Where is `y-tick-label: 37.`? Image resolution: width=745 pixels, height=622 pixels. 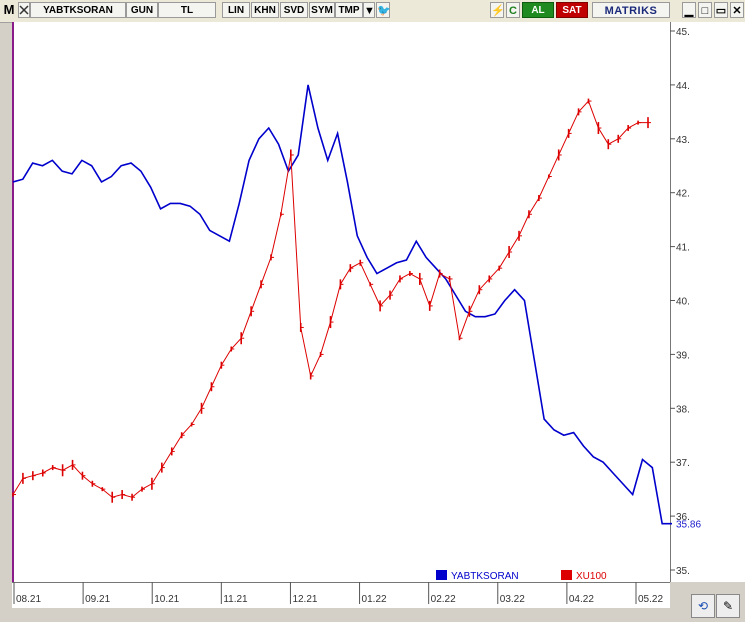 y-tick-label: 37. is located at coordinates (683, 463).